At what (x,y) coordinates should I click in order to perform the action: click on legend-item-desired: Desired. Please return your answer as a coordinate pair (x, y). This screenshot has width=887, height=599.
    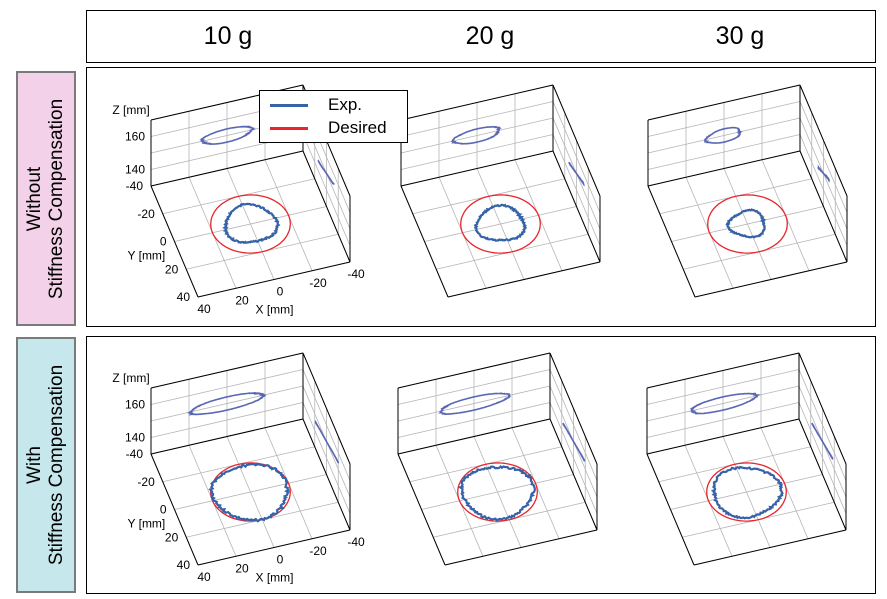
    Looking at the image, I should click on (333, 128).